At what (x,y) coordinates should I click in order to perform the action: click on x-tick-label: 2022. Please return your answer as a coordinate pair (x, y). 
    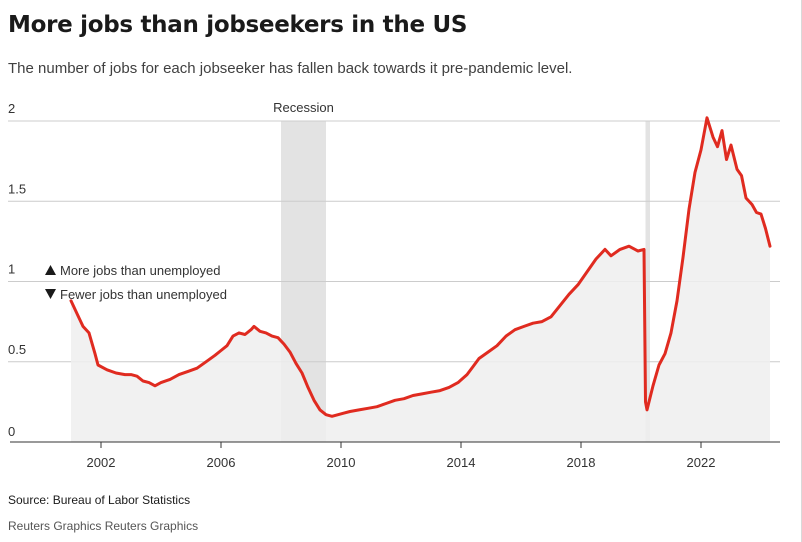
    Looking at the image, I should click on (701, 462).